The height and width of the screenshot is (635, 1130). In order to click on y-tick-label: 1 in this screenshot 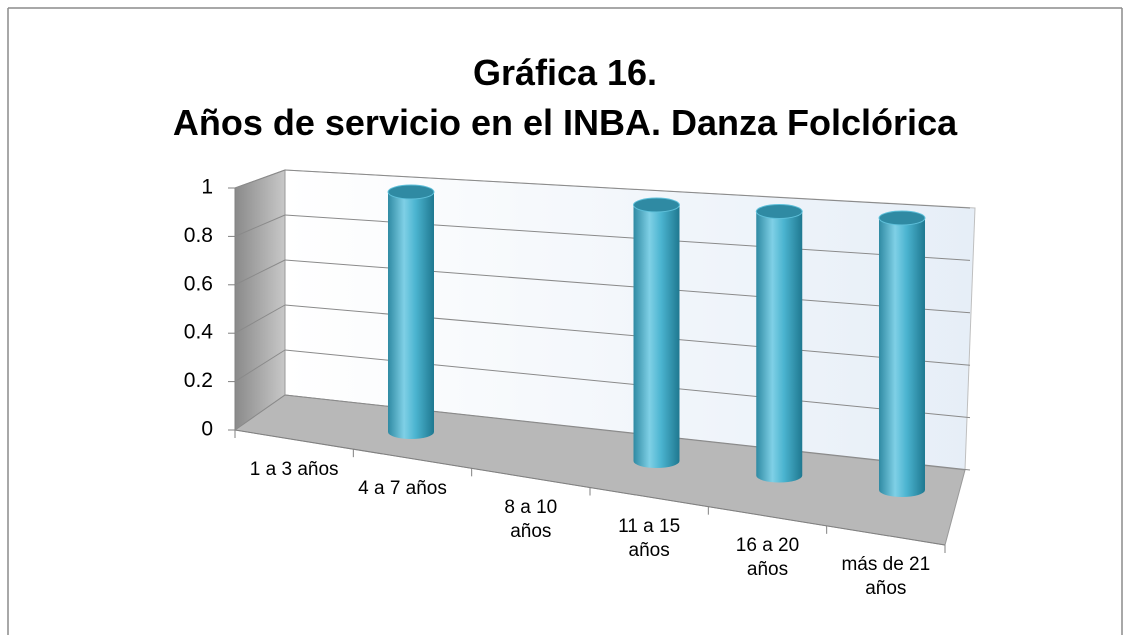, I will do `click(207, 187)`.